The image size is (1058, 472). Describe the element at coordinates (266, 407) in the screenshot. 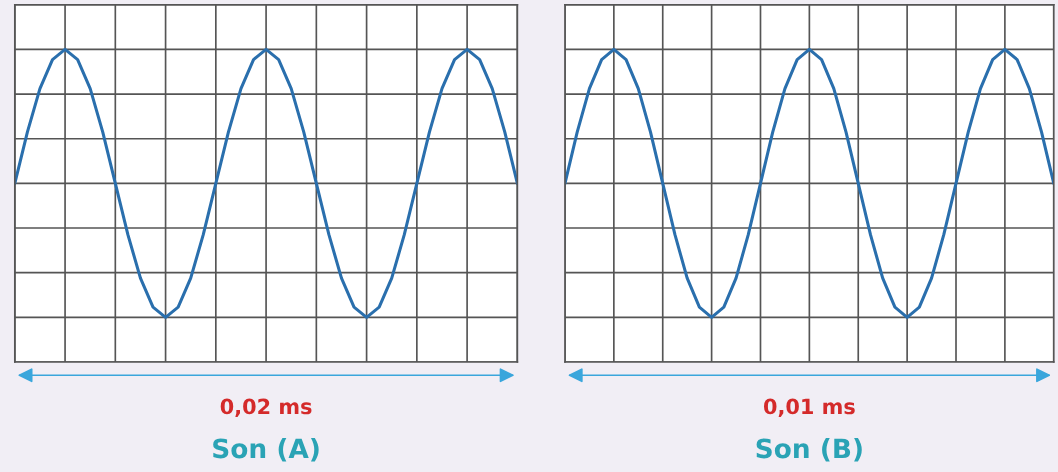

I see `text: 0,02 ms` at that location.